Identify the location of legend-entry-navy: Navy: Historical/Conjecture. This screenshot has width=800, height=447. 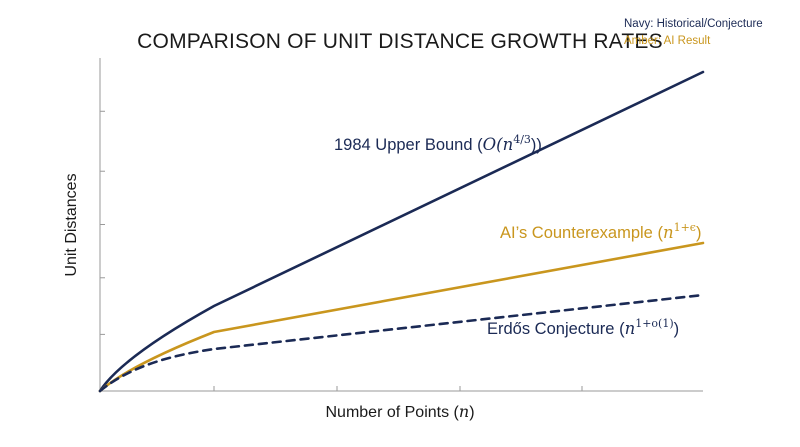
(693, 24).